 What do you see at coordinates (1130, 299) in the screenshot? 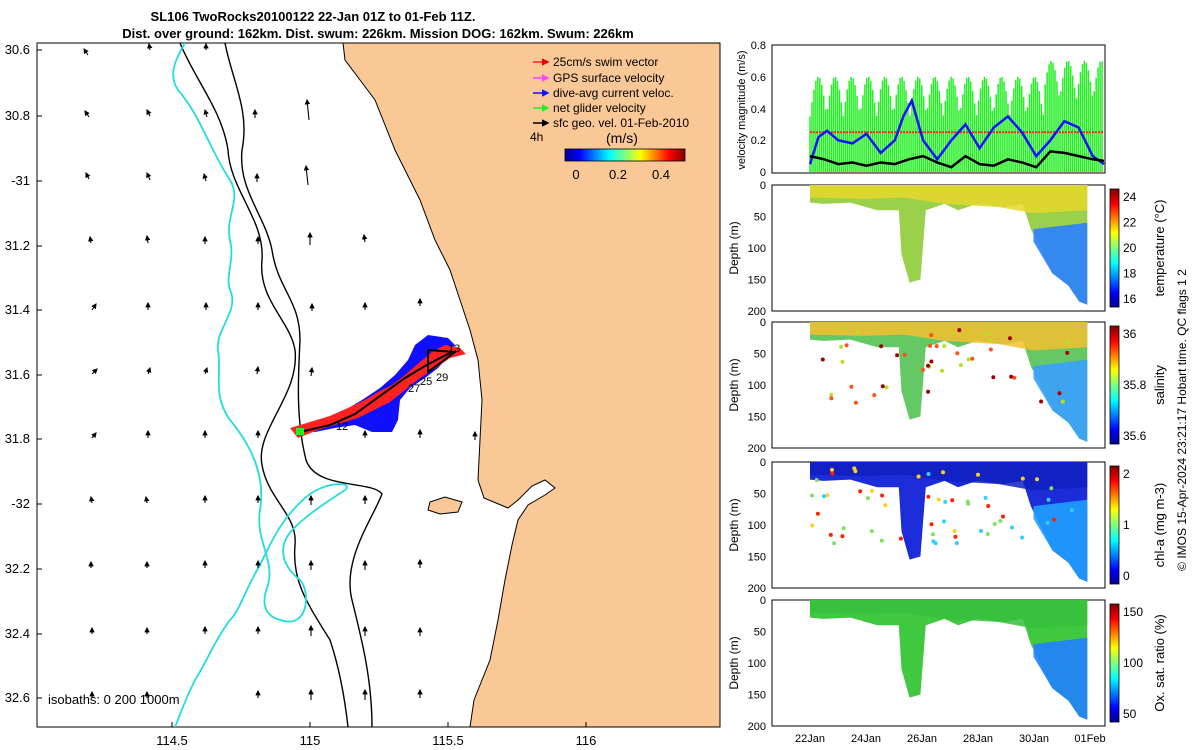
I see `temperature-colorbar-tick: 16` at bounding box center [1130, 299].